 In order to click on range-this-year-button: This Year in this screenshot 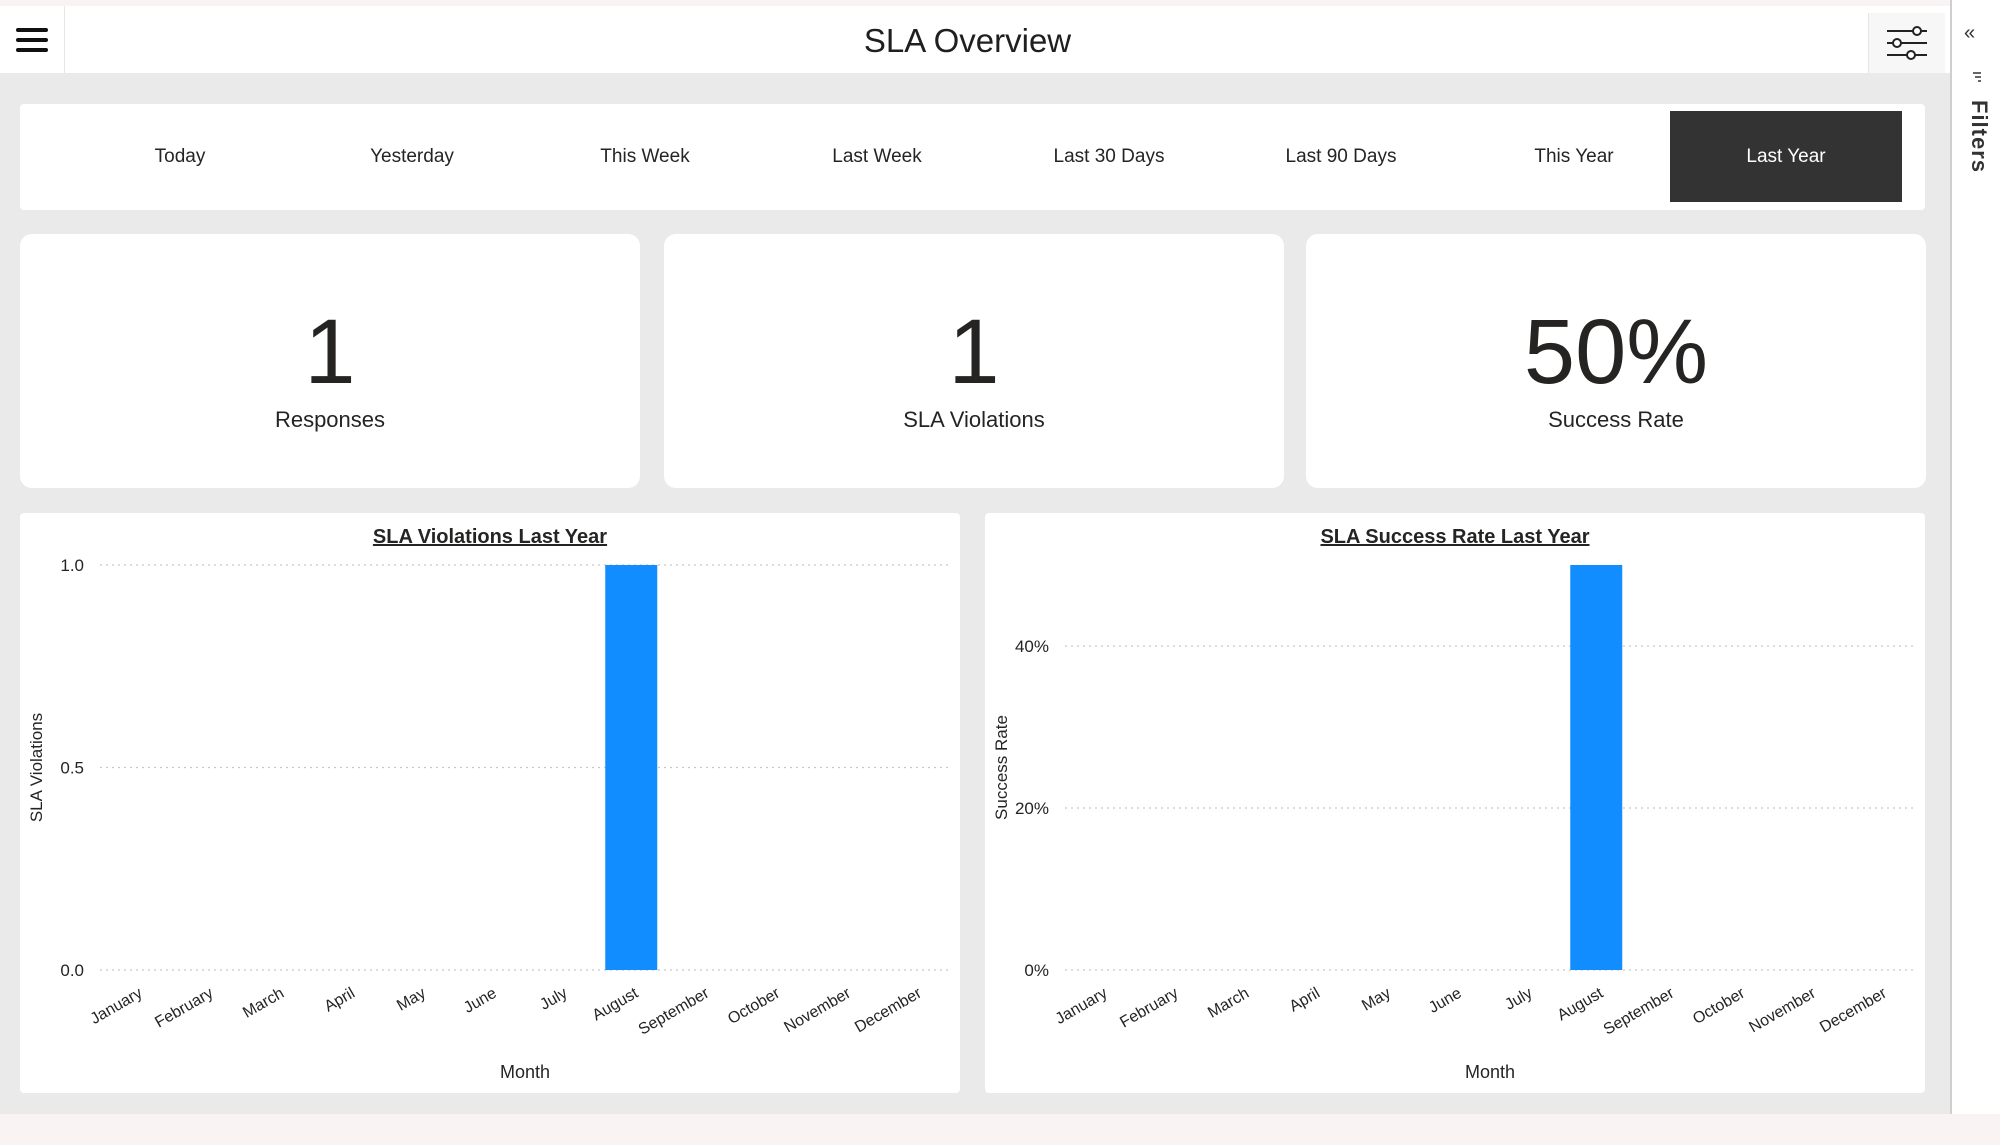, I will do `click(1574, 156)`.